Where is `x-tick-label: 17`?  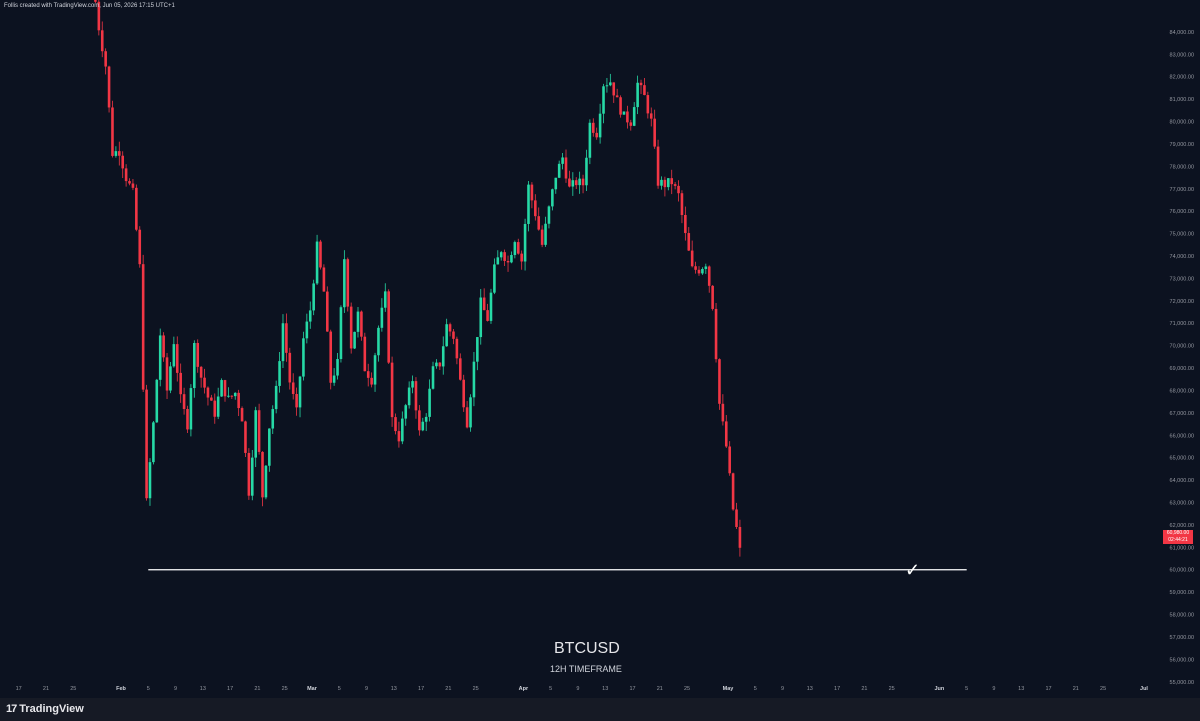 x-tick-label: 17 is located at coordinates (421, 689).